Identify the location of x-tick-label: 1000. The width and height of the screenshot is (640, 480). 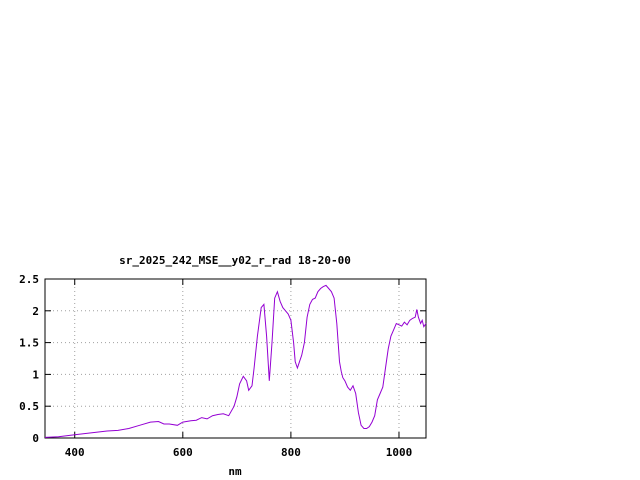
(399, 452).